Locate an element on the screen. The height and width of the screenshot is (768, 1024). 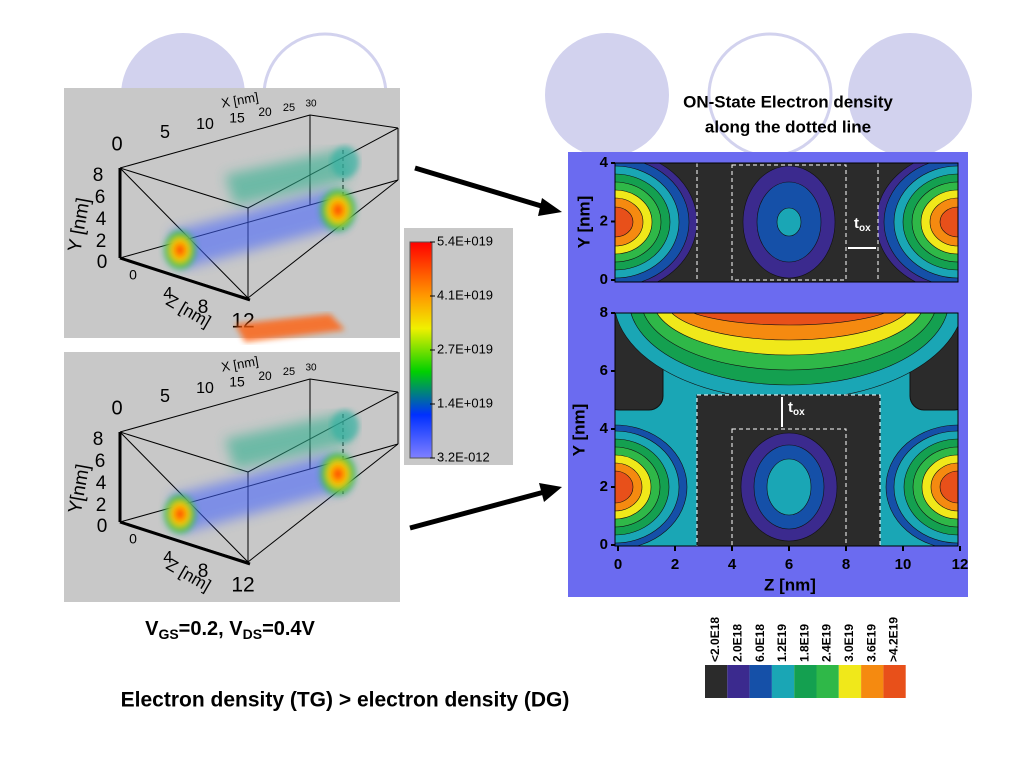
legend-label: 2.0E18 is located at coordinates (737, 643).